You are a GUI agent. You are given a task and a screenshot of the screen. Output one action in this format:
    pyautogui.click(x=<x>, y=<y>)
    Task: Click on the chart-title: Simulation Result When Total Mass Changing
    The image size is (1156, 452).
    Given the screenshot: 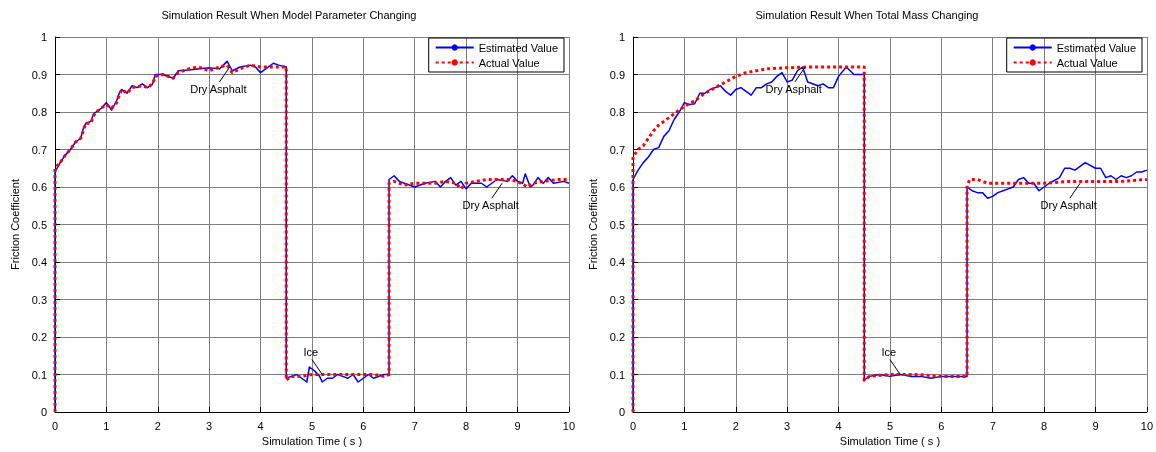 What is the action you would take?
    pyautogui.click(x=867, y=14)
    